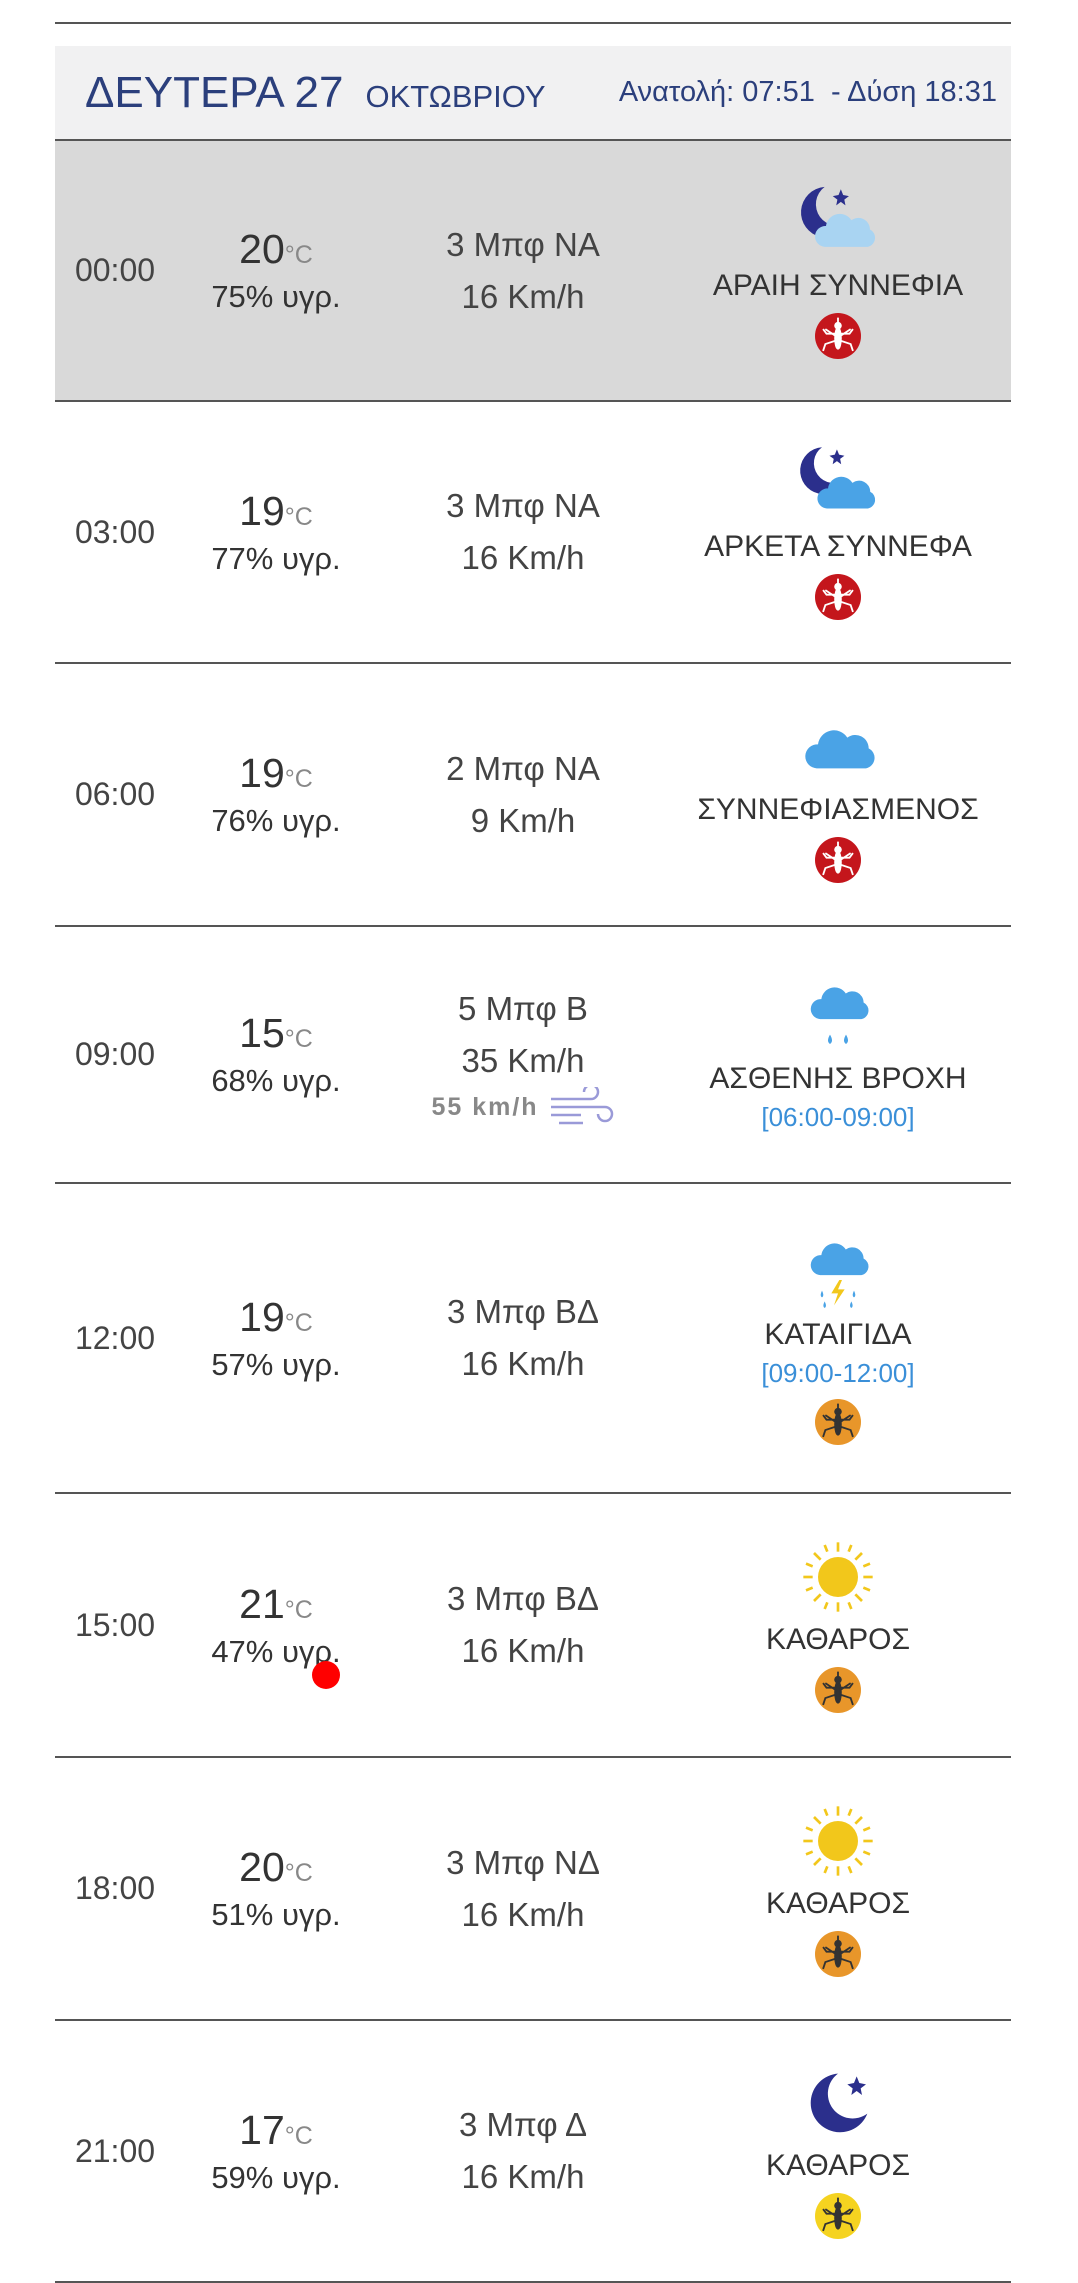 The image size is (1078, 2283). I want to click on wind: 3 Μπφ ΒΔ, so click(523, 1598).